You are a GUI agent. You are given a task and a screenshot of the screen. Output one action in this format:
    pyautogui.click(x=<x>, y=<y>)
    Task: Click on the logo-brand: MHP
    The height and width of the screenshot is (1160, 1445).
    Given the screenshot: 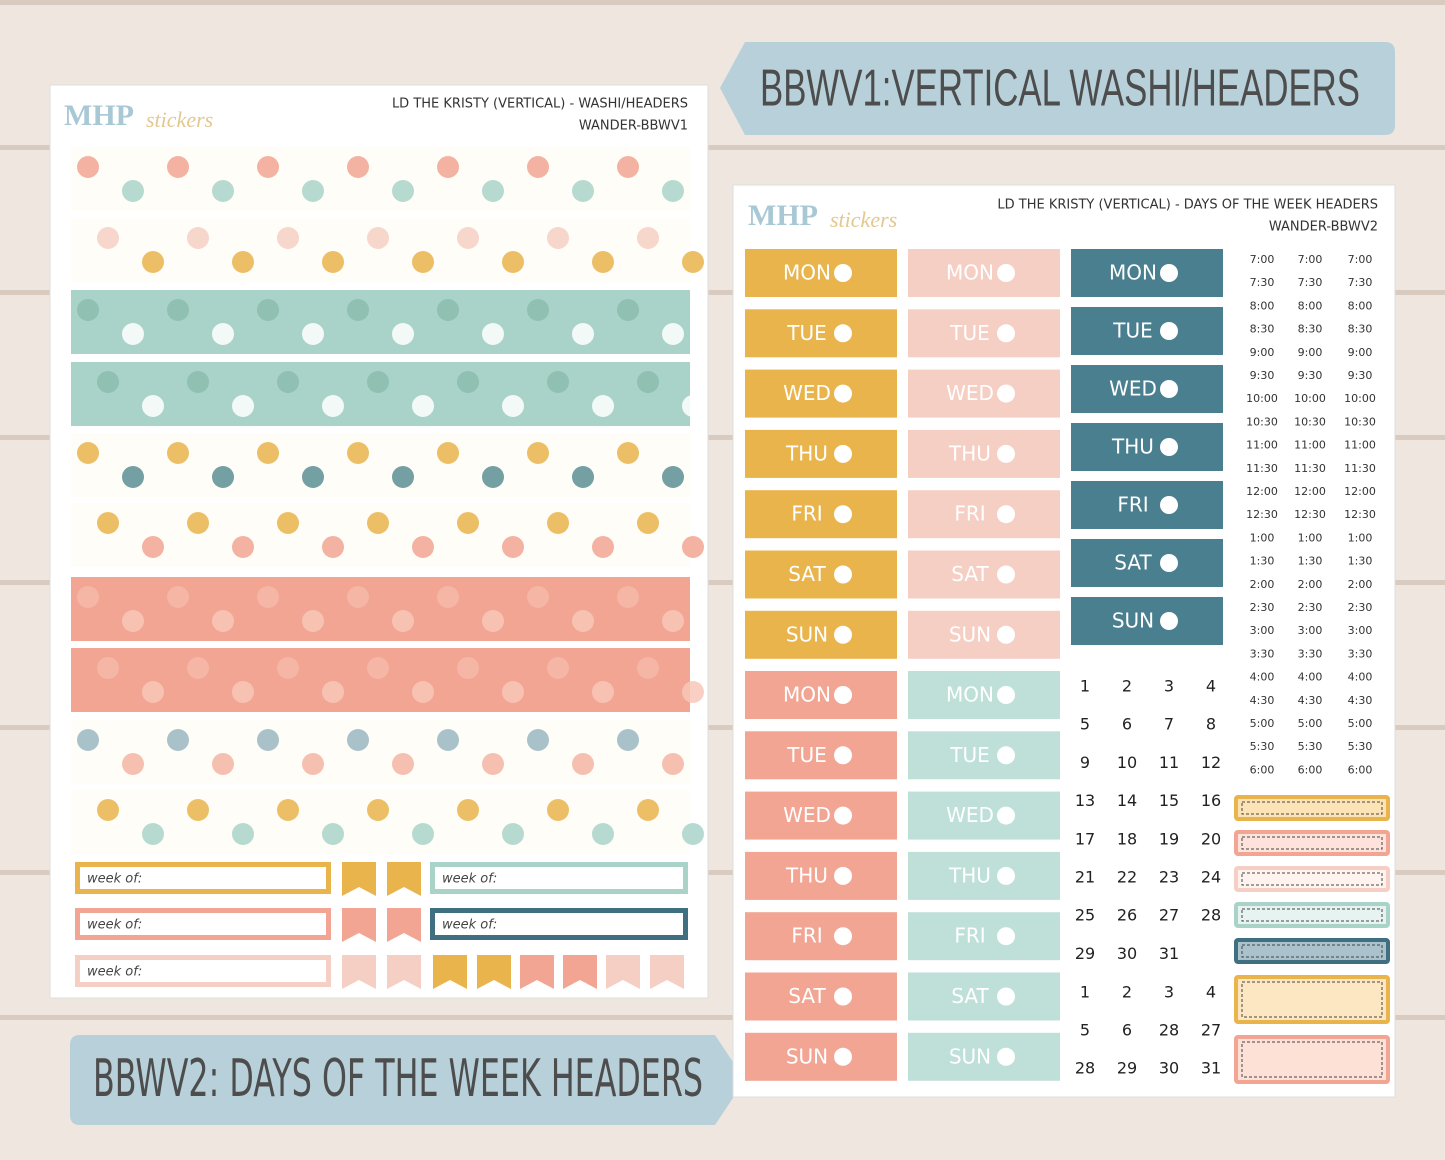 What is the action you would take?
    pyautogui.click(x=99, y=115)
    